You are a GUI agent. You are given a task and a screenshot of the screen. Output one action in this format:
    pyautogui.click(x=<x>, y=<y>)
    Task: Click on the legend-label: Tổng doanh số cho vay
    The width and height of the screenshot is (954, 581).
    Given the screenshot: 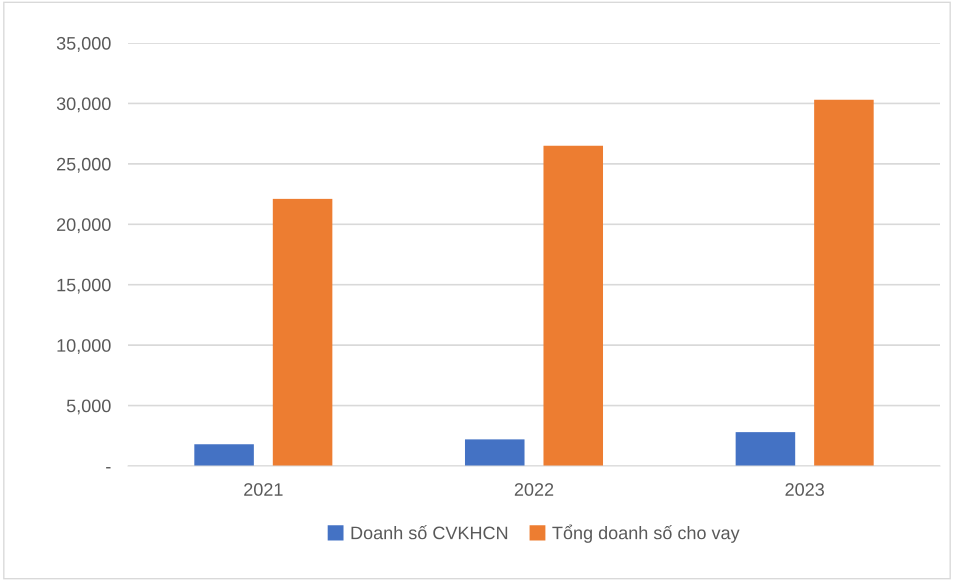 What is the action you would take?
    pyautogui.click(x=646, y=533)
    